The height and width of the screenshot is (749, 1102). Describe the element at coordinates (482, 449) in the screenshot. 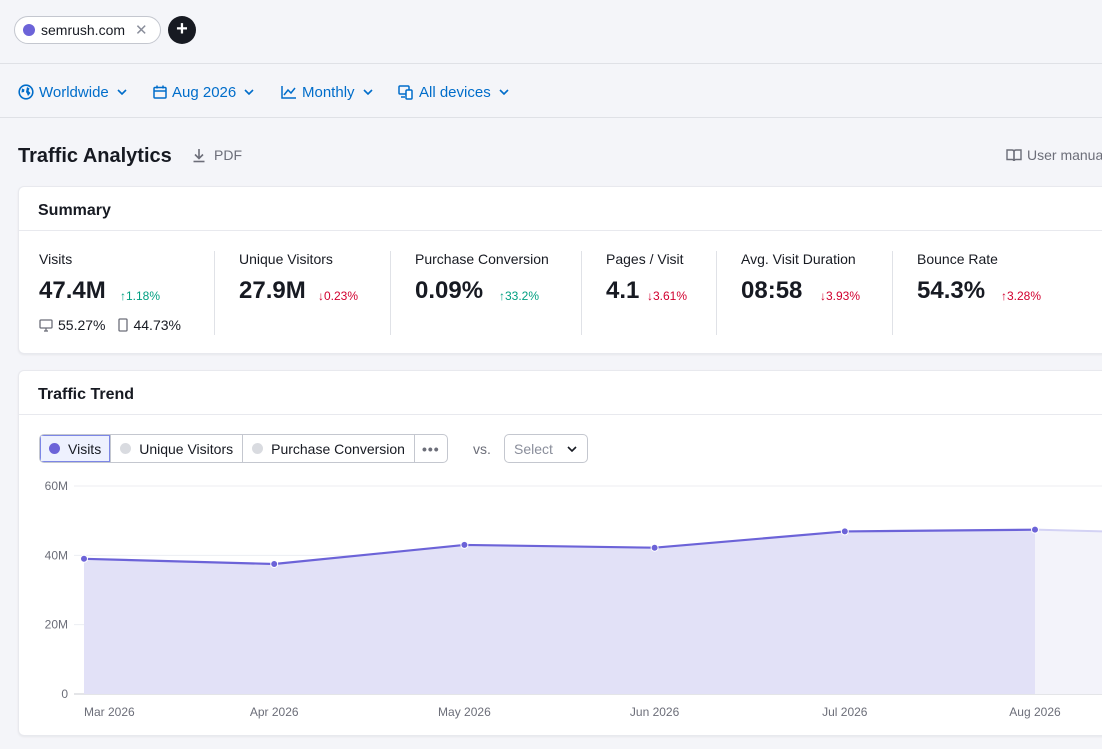

I see `vs-label: vs.` at that location.